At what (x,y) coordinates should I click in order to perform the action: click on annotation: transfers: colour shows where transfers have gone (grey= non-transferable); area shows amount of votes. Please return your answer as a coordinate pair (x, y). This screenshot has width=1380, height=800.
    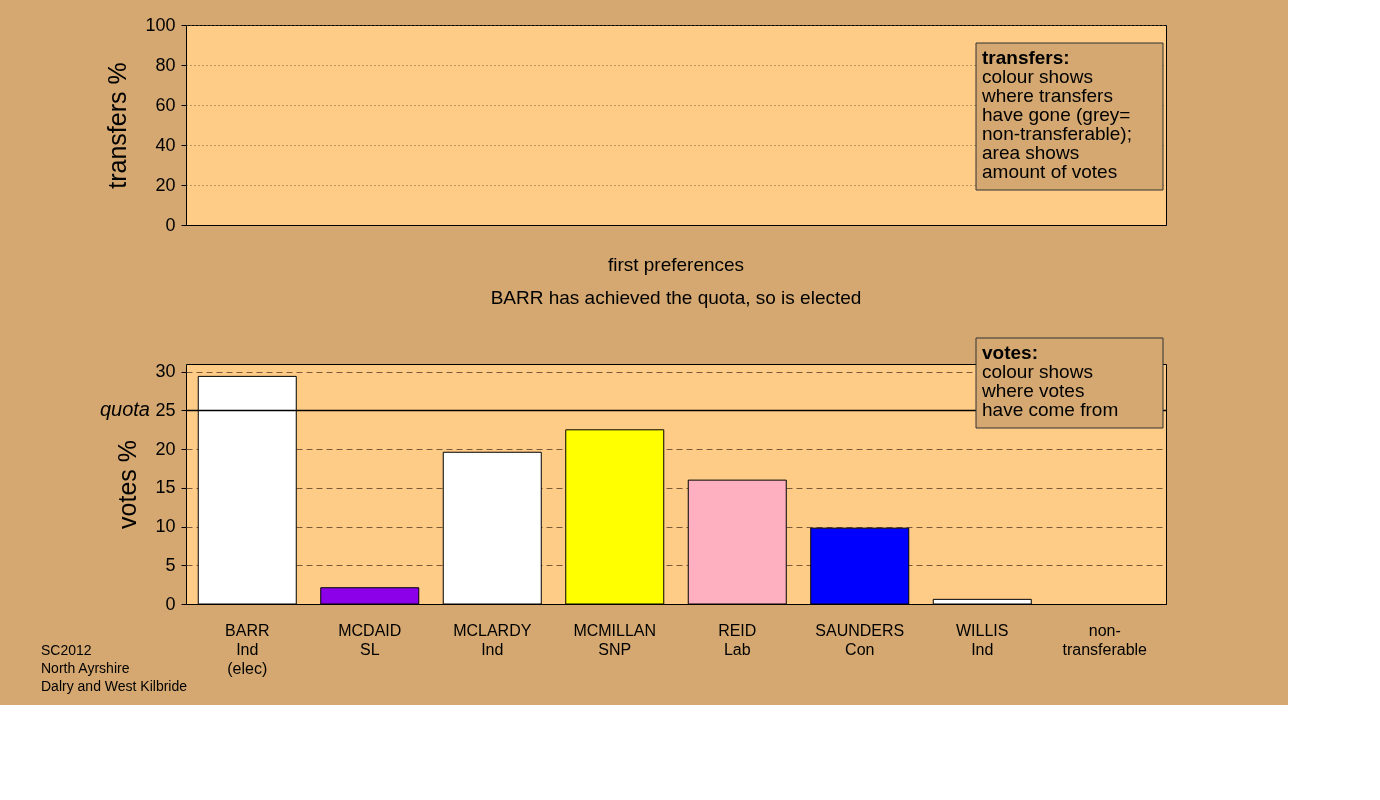
    Looking at the image, I should click on (1056, 114).